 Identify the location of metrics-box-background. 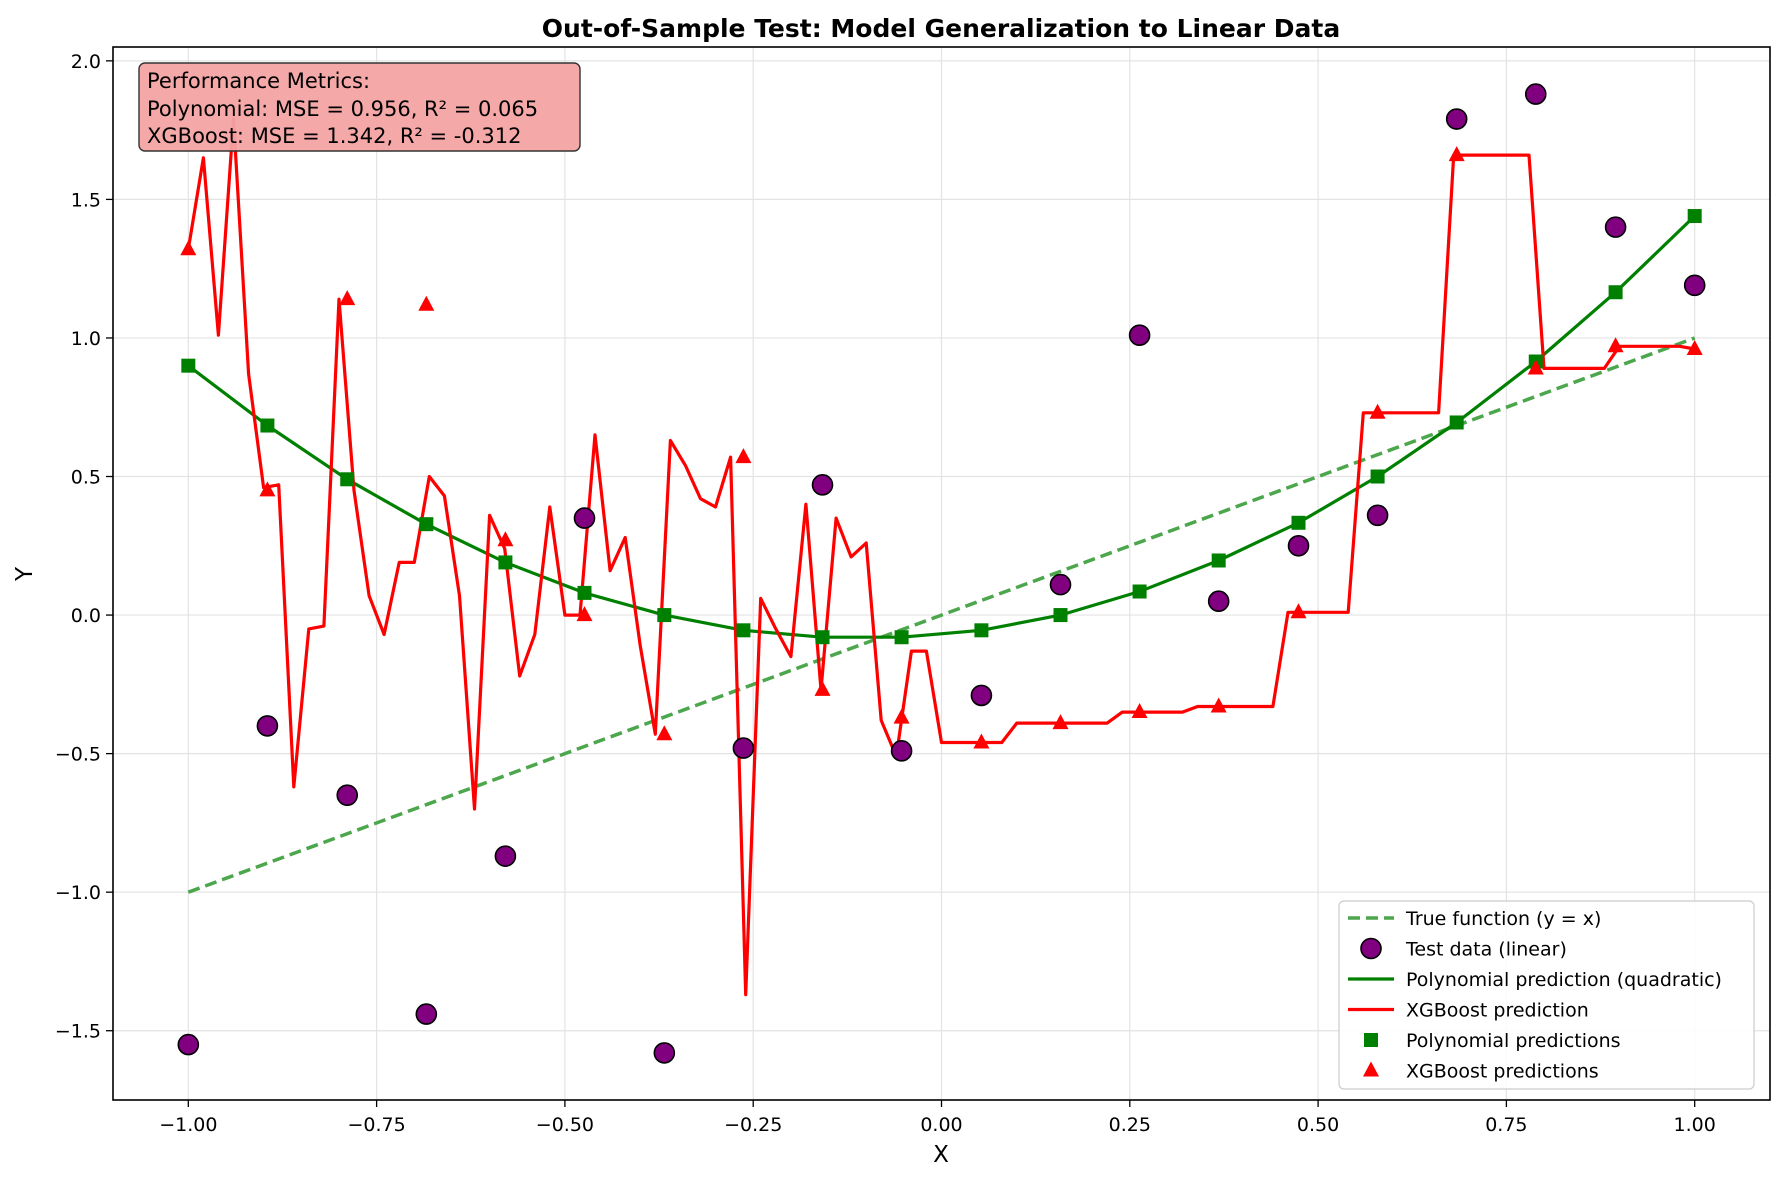
(359, 107).